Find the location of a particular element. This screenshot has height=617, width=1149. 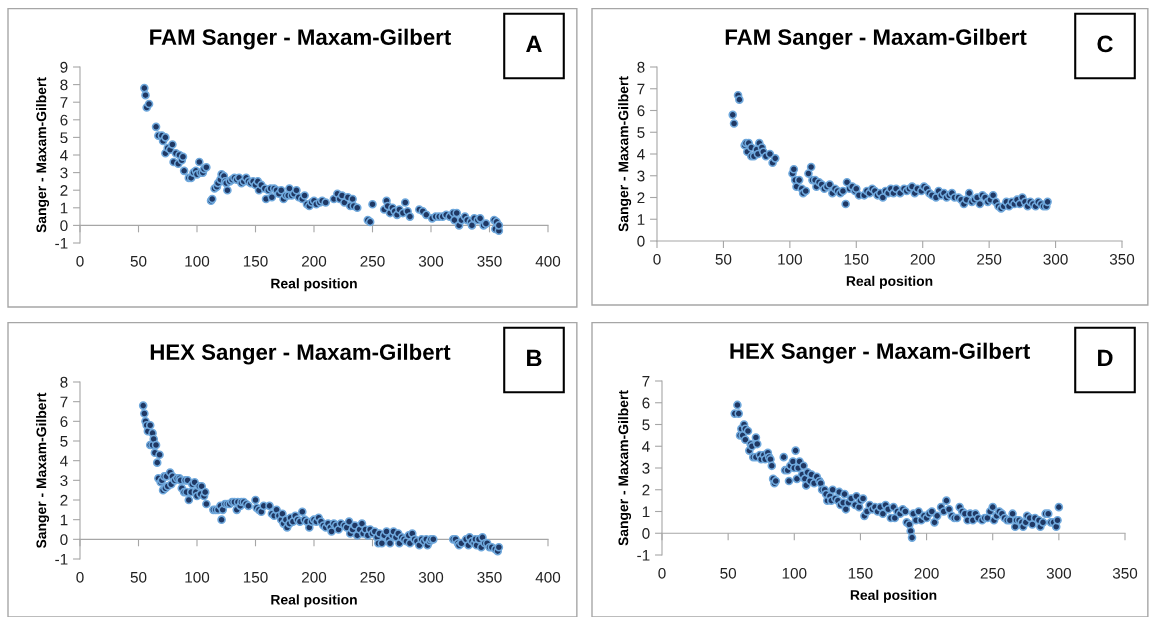

text: C is located at coordinates (1105, 44).